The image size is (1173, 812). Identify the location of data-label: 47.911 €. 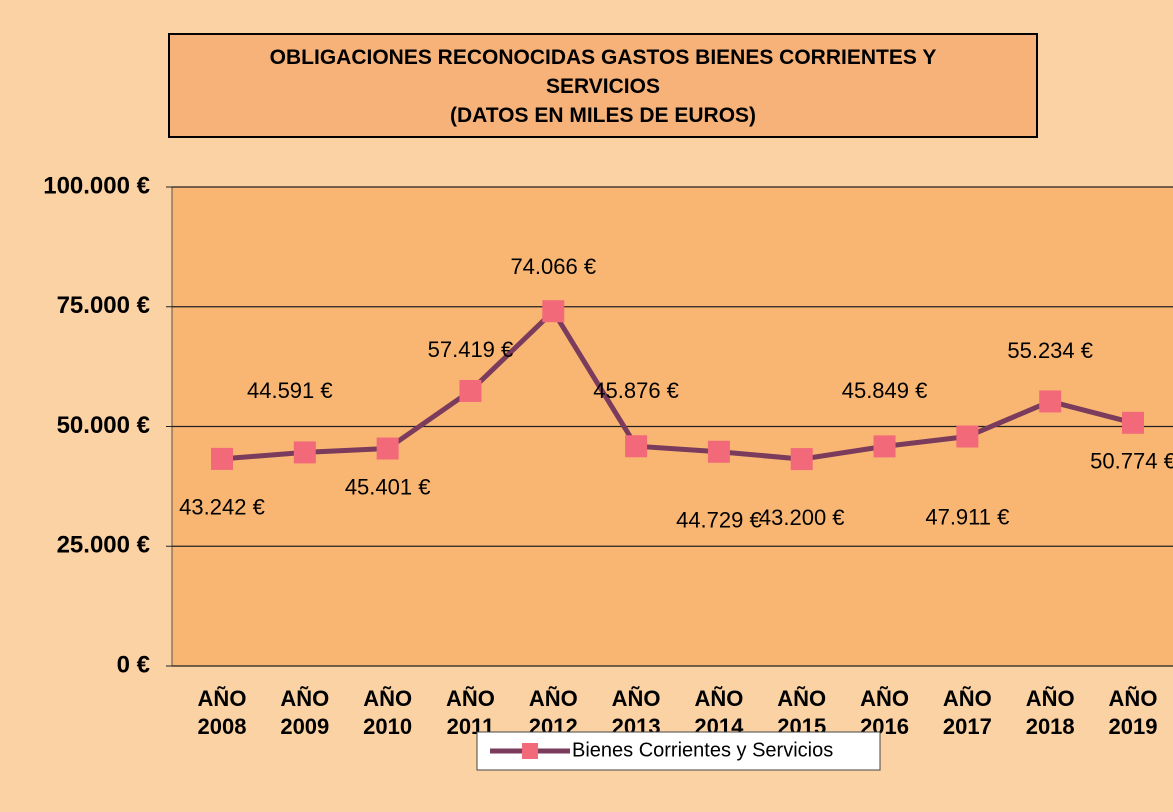
(967, 516).